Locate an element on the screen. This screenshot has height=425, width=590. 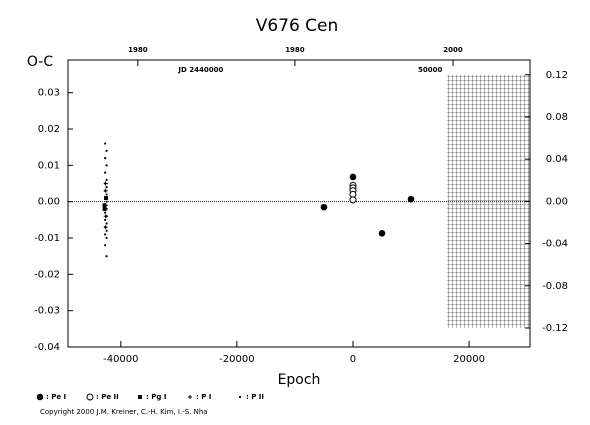
x-axis-label: Epoch is located at coordinates (299, 380).